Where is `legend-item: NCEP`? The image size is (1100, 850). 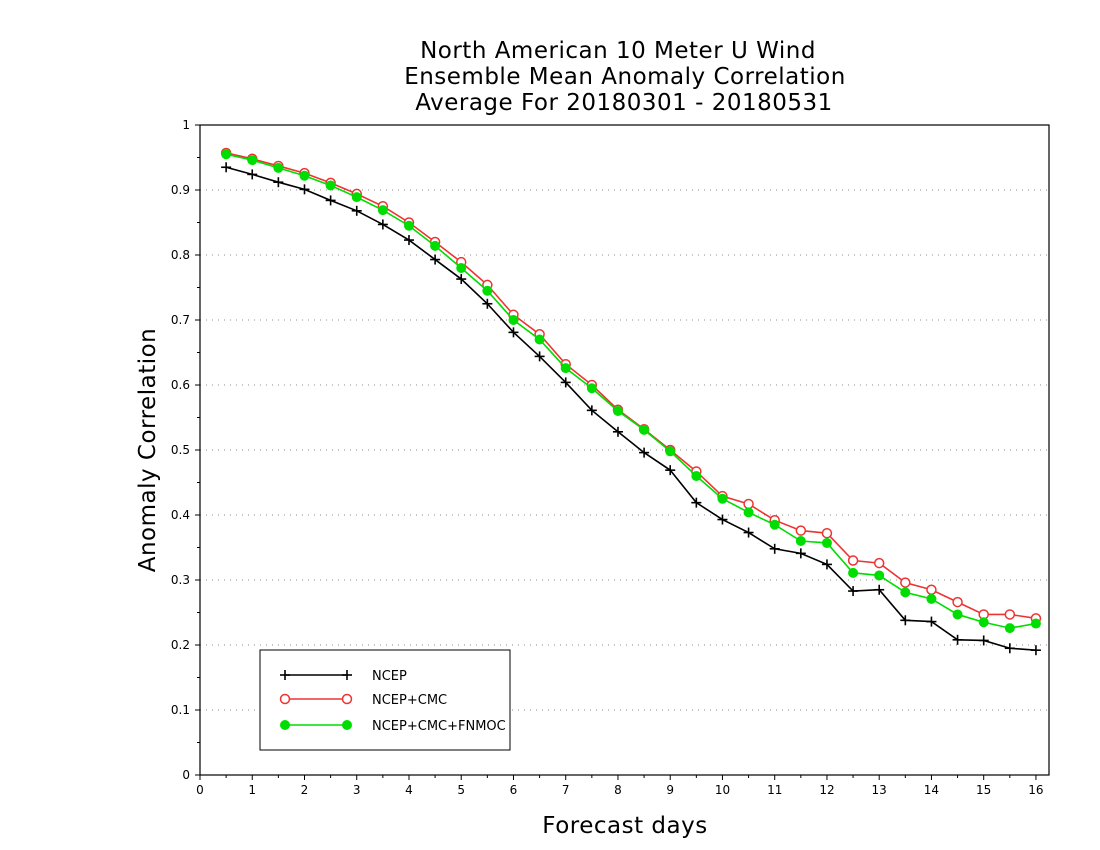 legend-item: NCEP is located at coordinates (343, 676).